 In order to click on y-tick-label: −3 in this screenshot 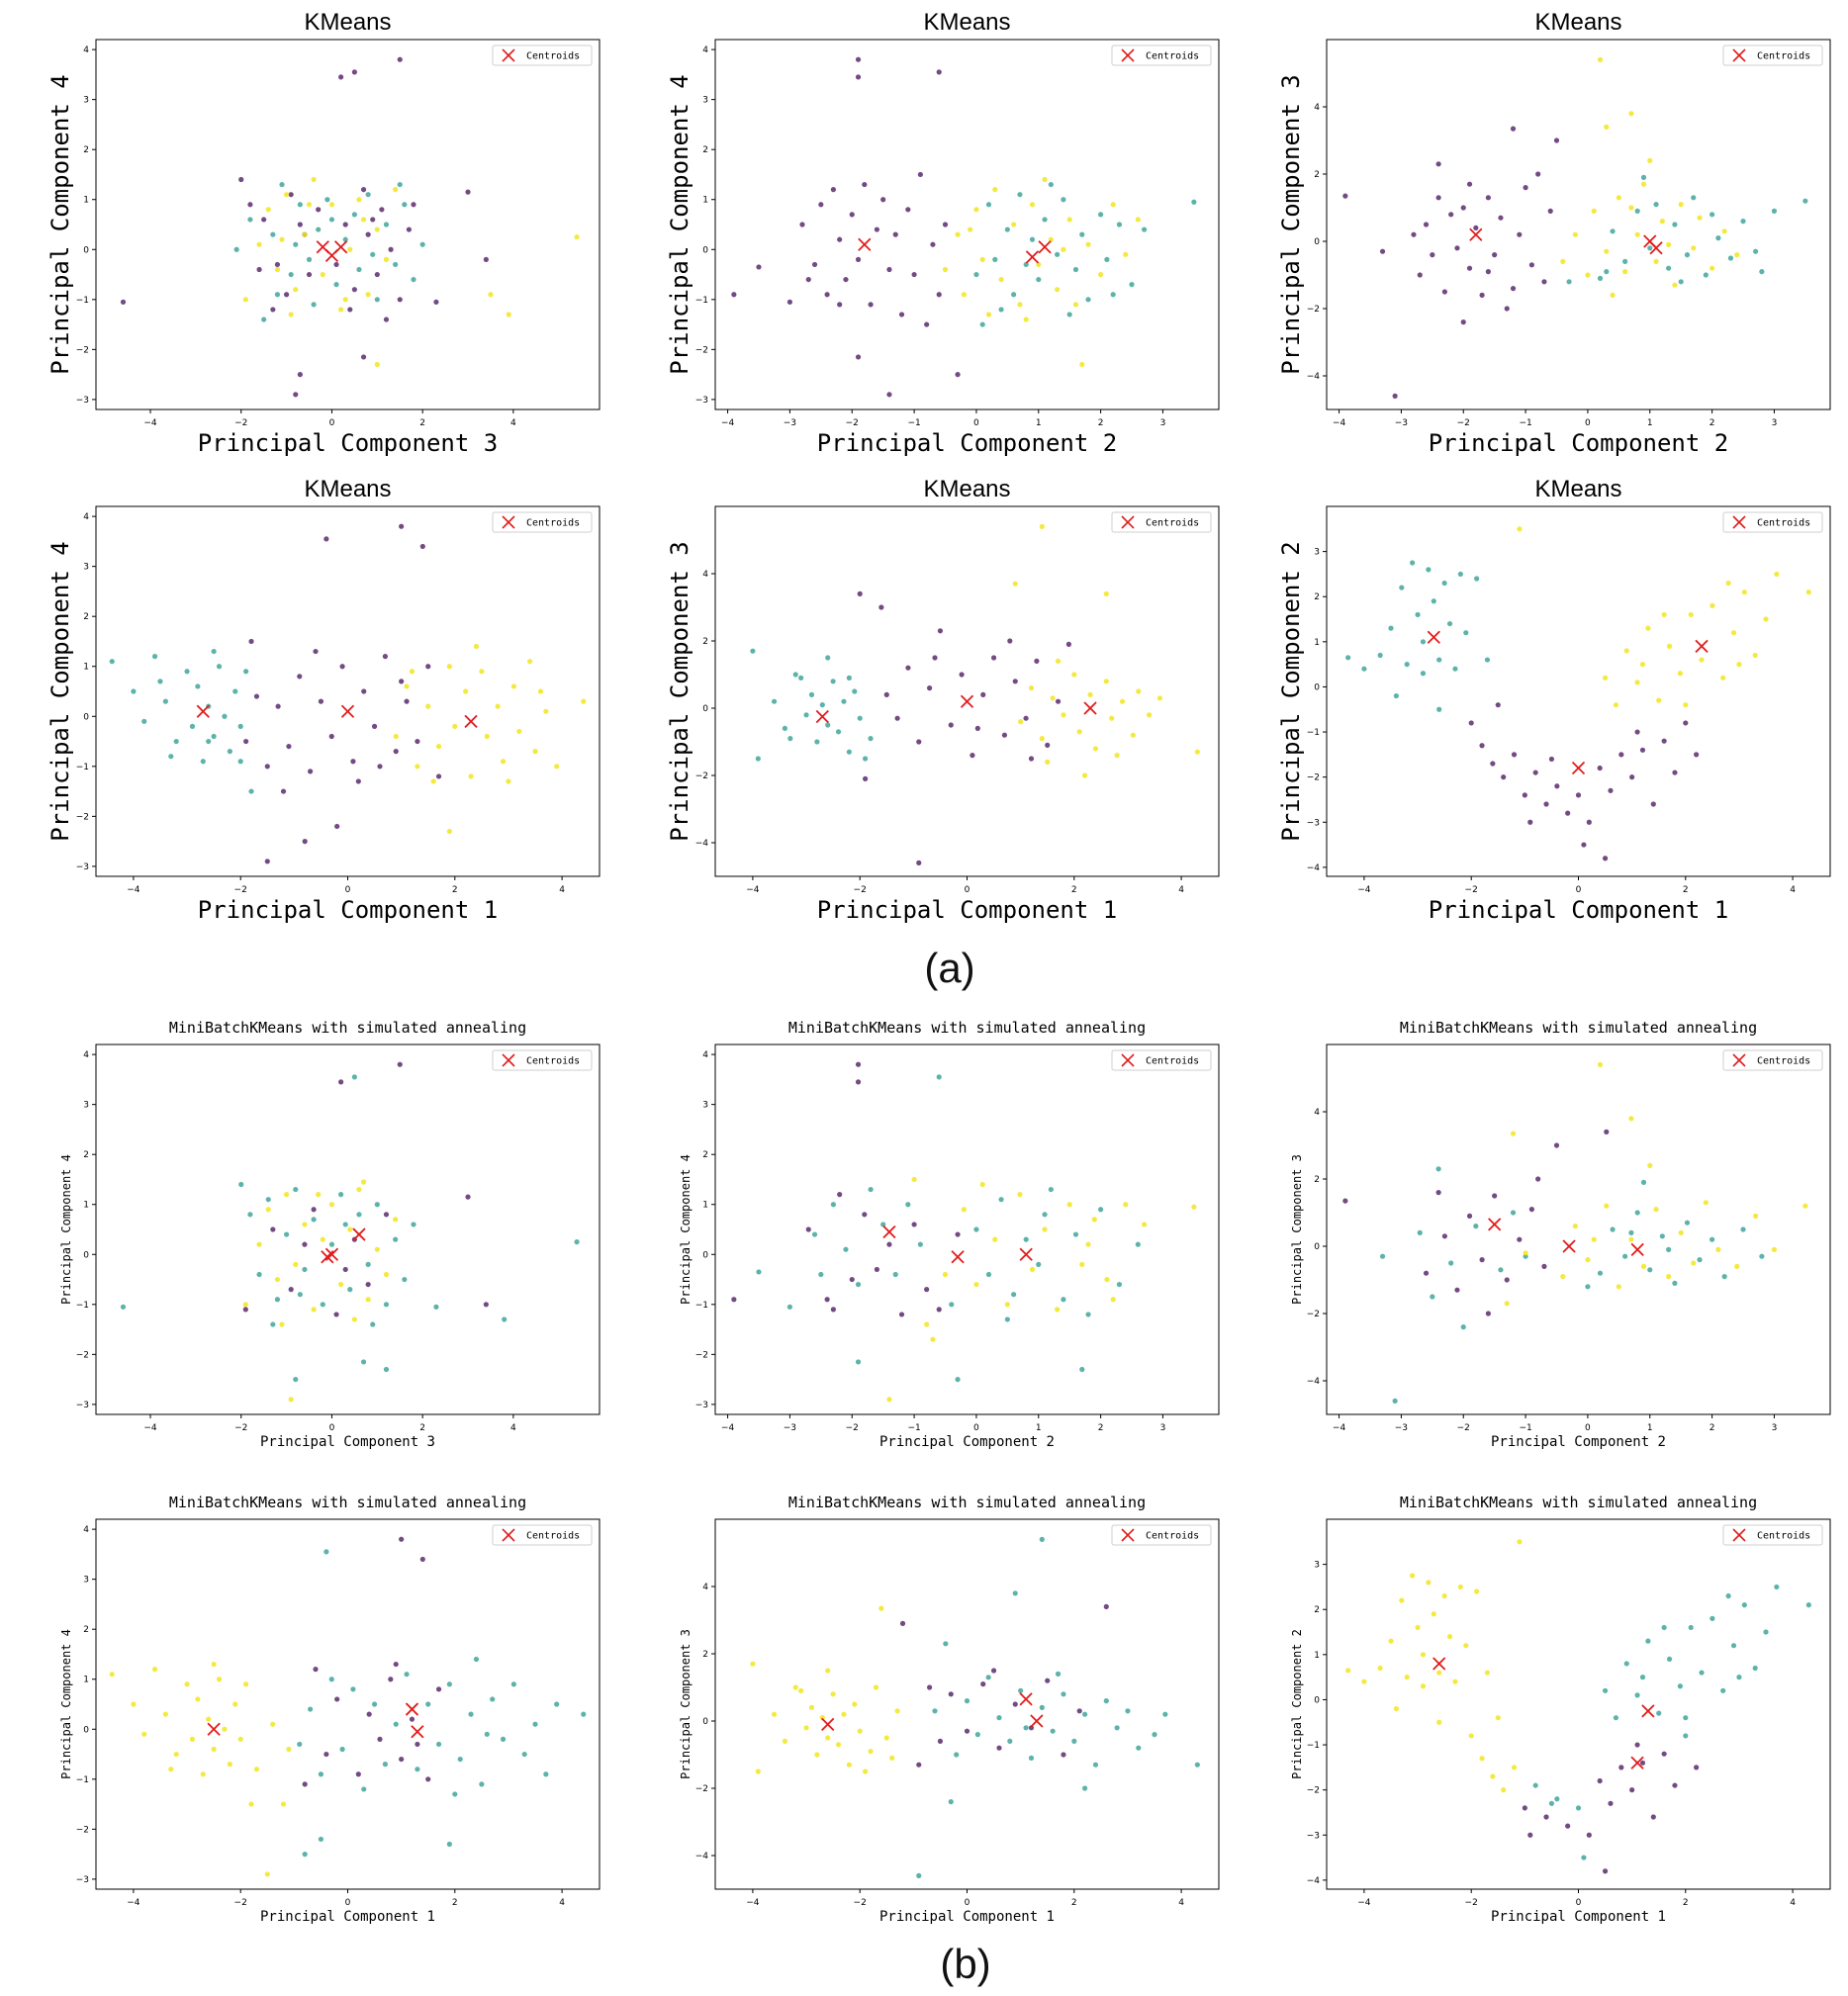, I will do `click(702, 401)`.